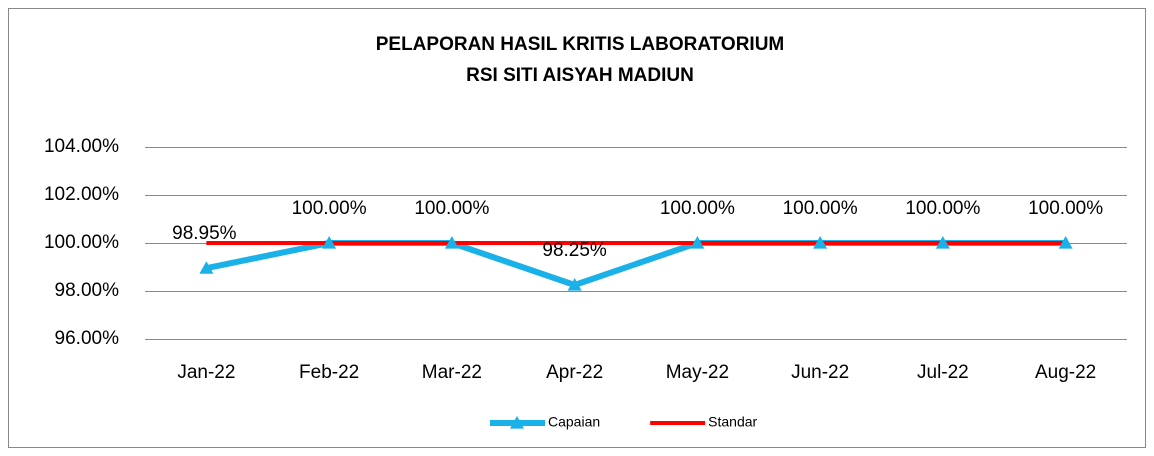 The image size is (1154, 456). Describe the element at coordinates (697, 372) in the screenshot. I see `x-tick-label: May-22` at that location.